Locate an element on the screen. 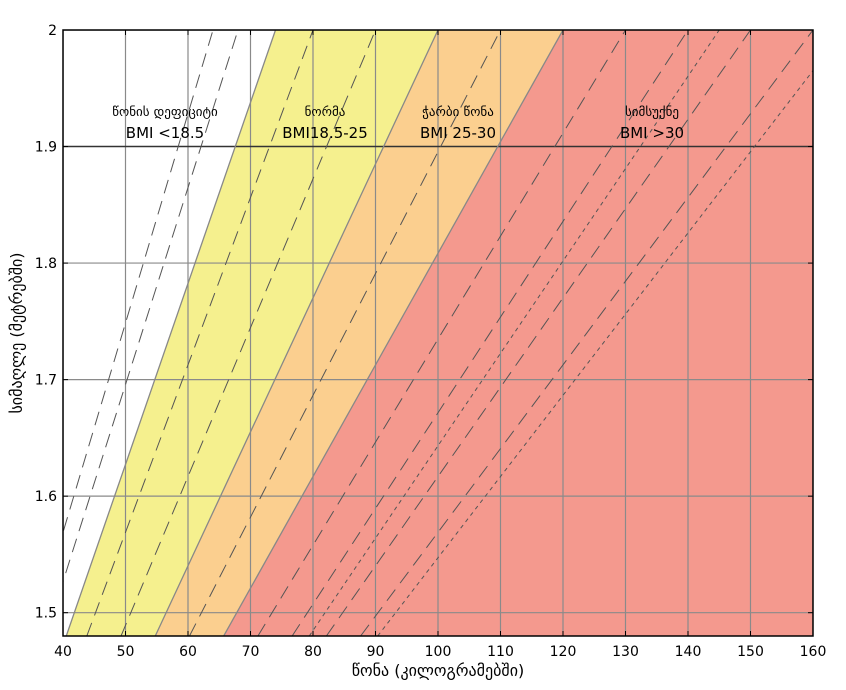  zone-name-label: ჭარბი წონა is located at coordinates (458, 112).